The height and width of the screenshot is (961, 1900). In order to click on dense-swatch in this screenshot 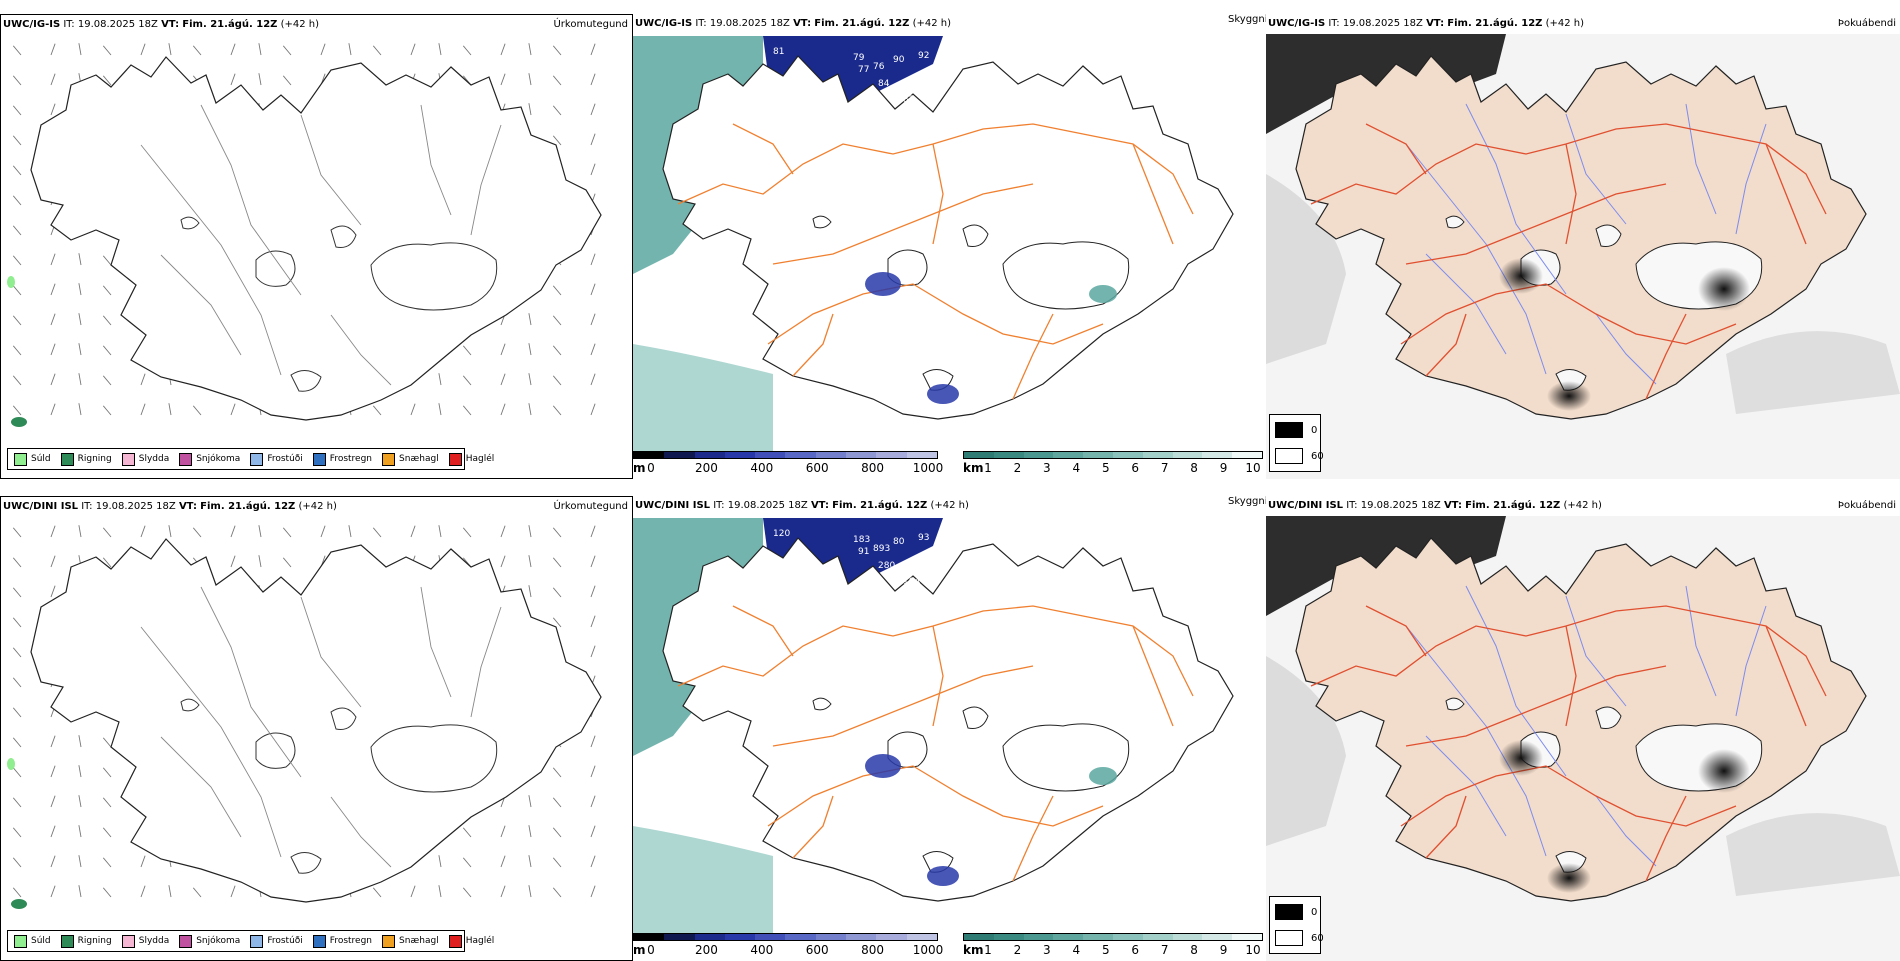, I will do `click(1289, 912)`.